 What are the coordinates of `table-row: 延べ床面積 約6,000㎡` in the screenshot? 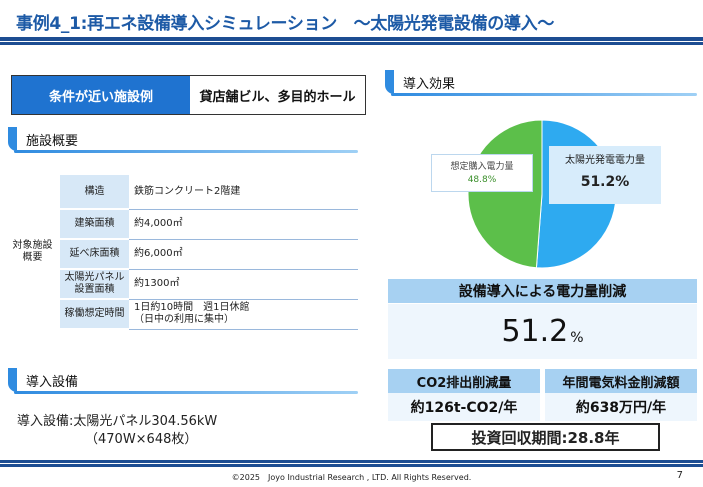 It's located at (181, 254).